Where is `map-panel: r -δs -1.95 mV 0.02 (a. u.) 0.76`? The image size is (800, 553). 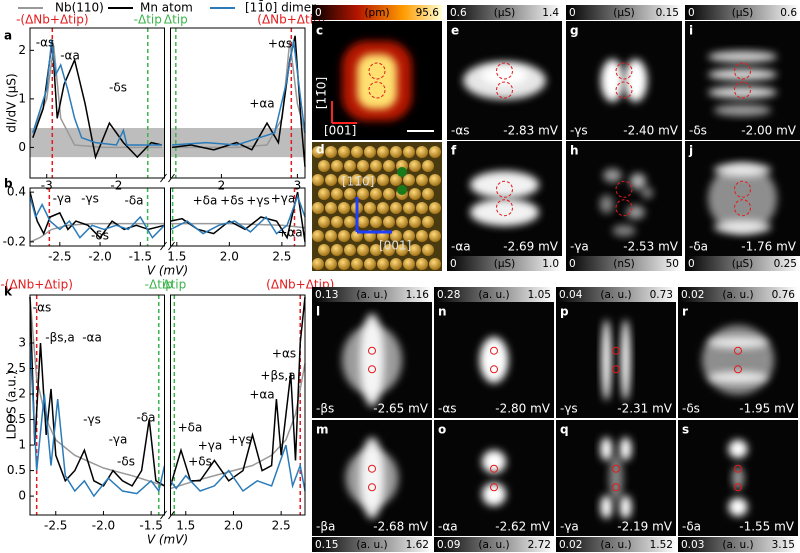
map-panel: r -δs -1.95 mV 0.02 (a. u.) 0.76 is located at coordinates (738, 352).